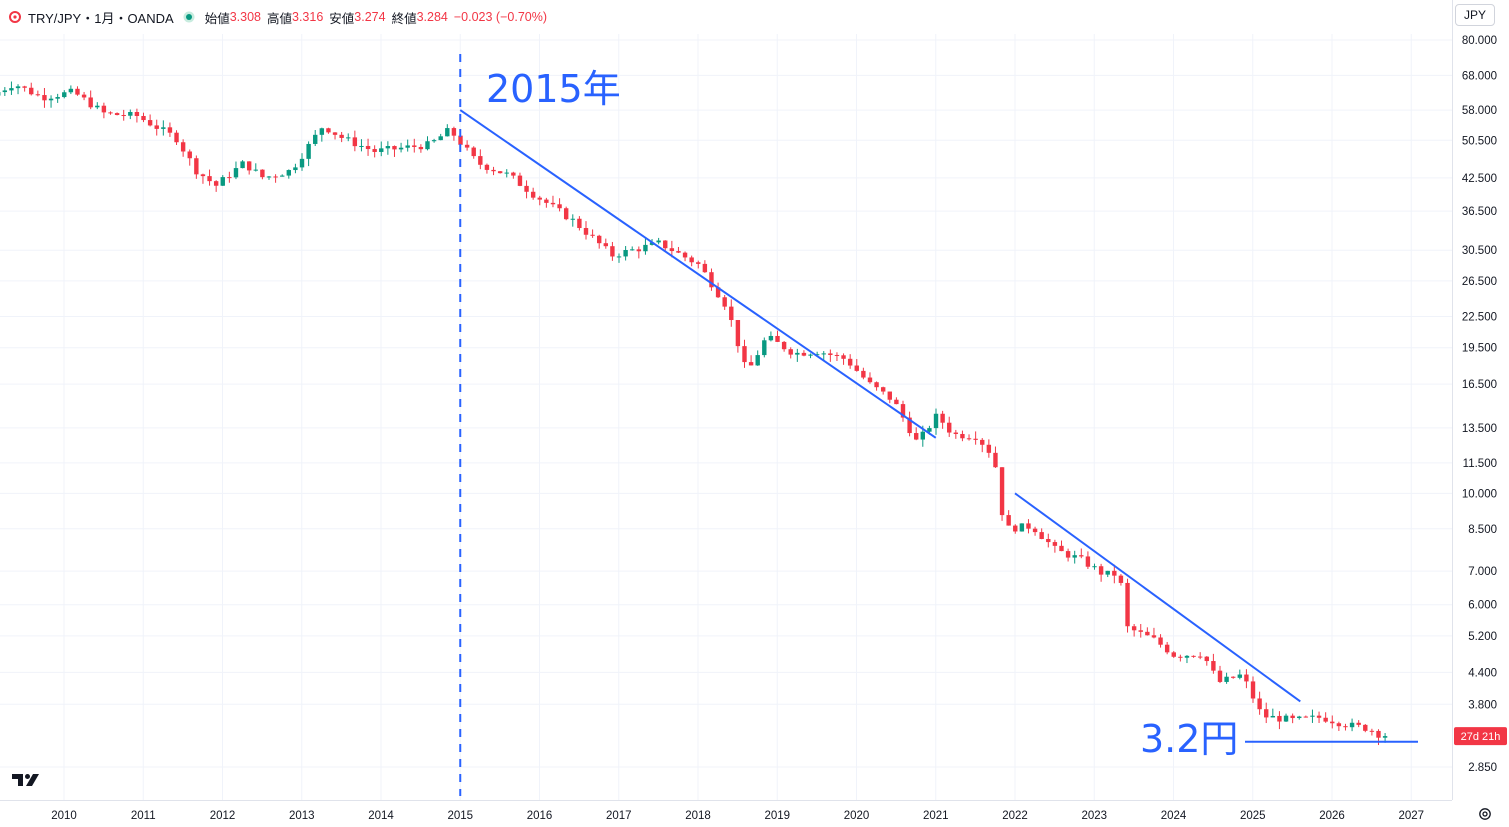  Describe the element at coordinates (217, 18) in the screenshot. I see `open-label: 始値` at that location.